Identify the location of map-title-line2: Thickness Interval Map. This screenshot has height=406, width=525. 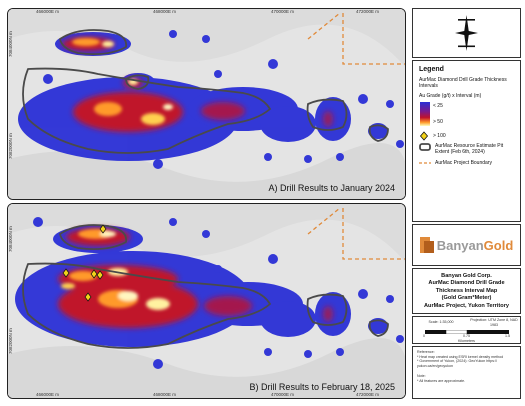
(466, 290).